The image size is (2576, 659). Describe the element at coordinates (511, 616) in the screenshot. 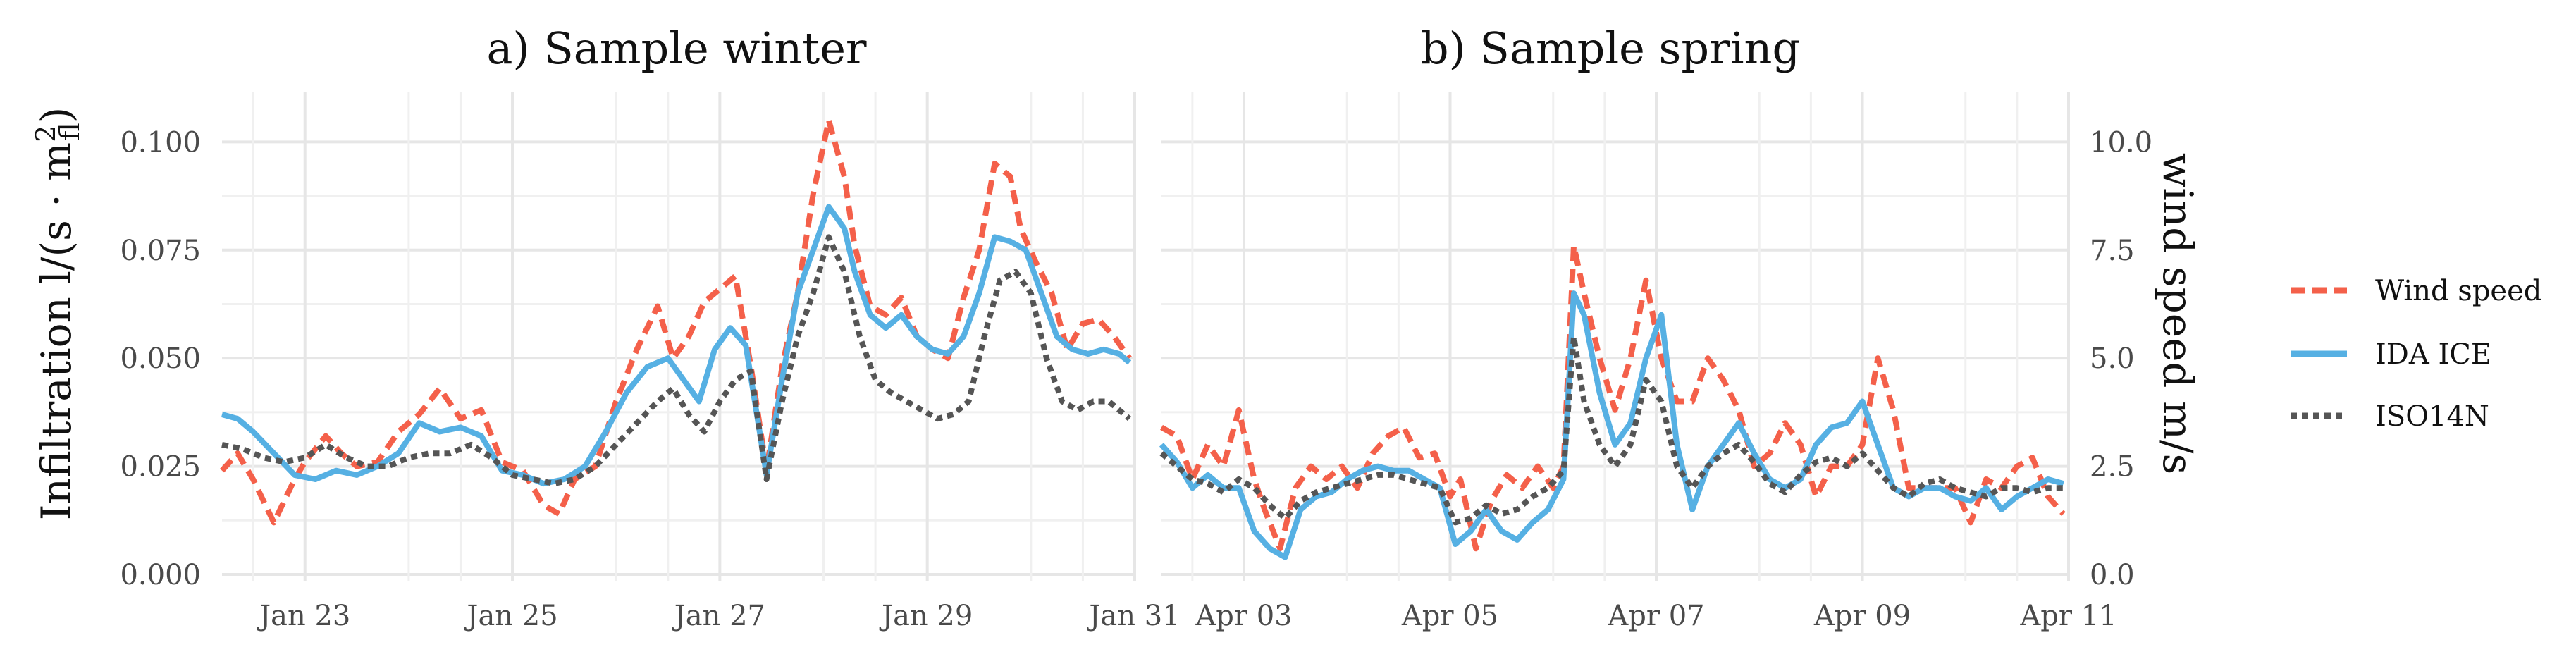

I see `x-tick-label: Jan 25` at that location.